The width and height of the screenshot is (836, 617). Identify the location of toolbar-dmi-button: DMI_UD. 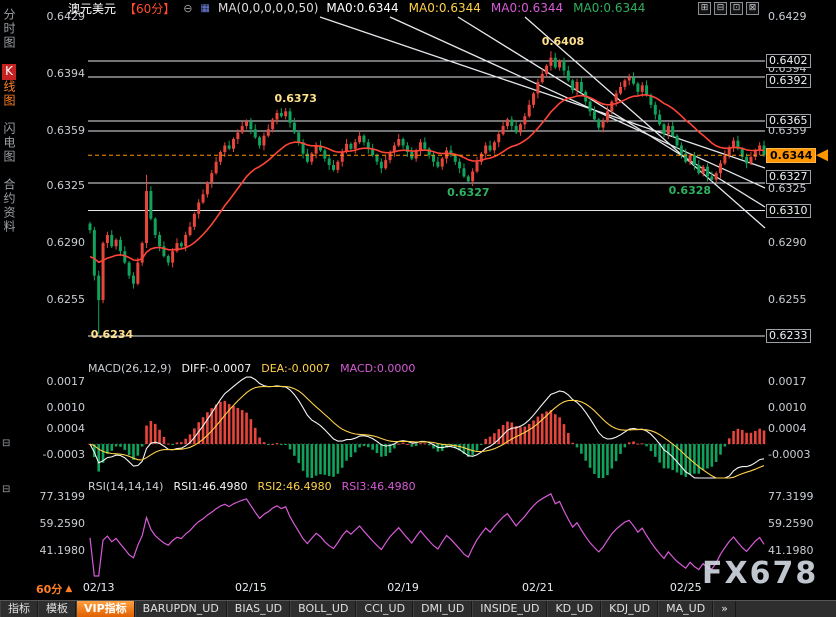
(443, 609).